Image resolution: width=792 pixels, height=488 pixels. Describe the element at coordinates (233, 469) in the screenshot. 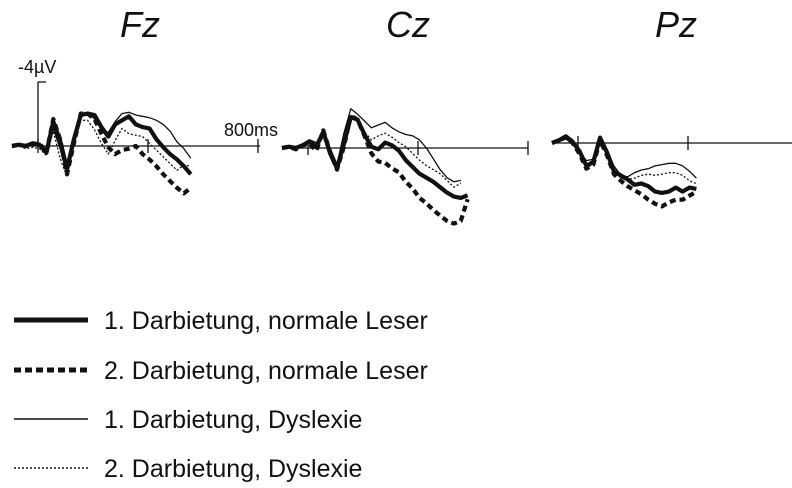

I see `legend-label-s4: 2. Darbietung, Dyslexie` at that location.